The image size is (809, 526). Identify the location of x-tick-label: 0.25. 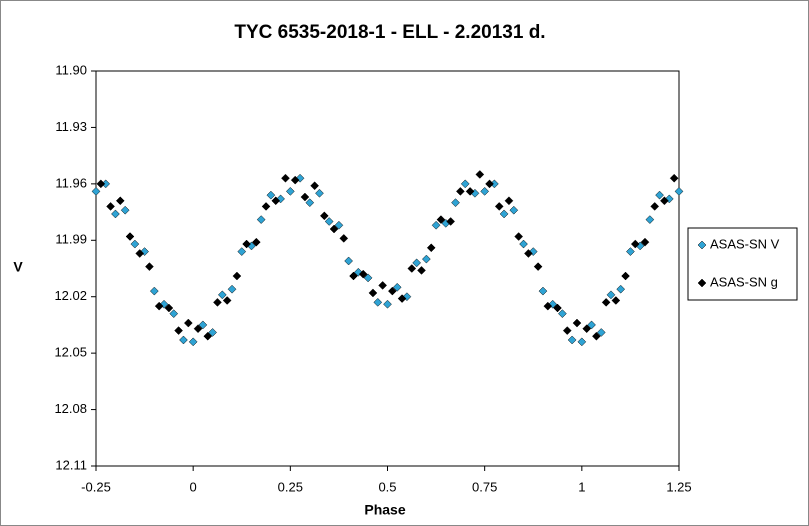
(290, 486).